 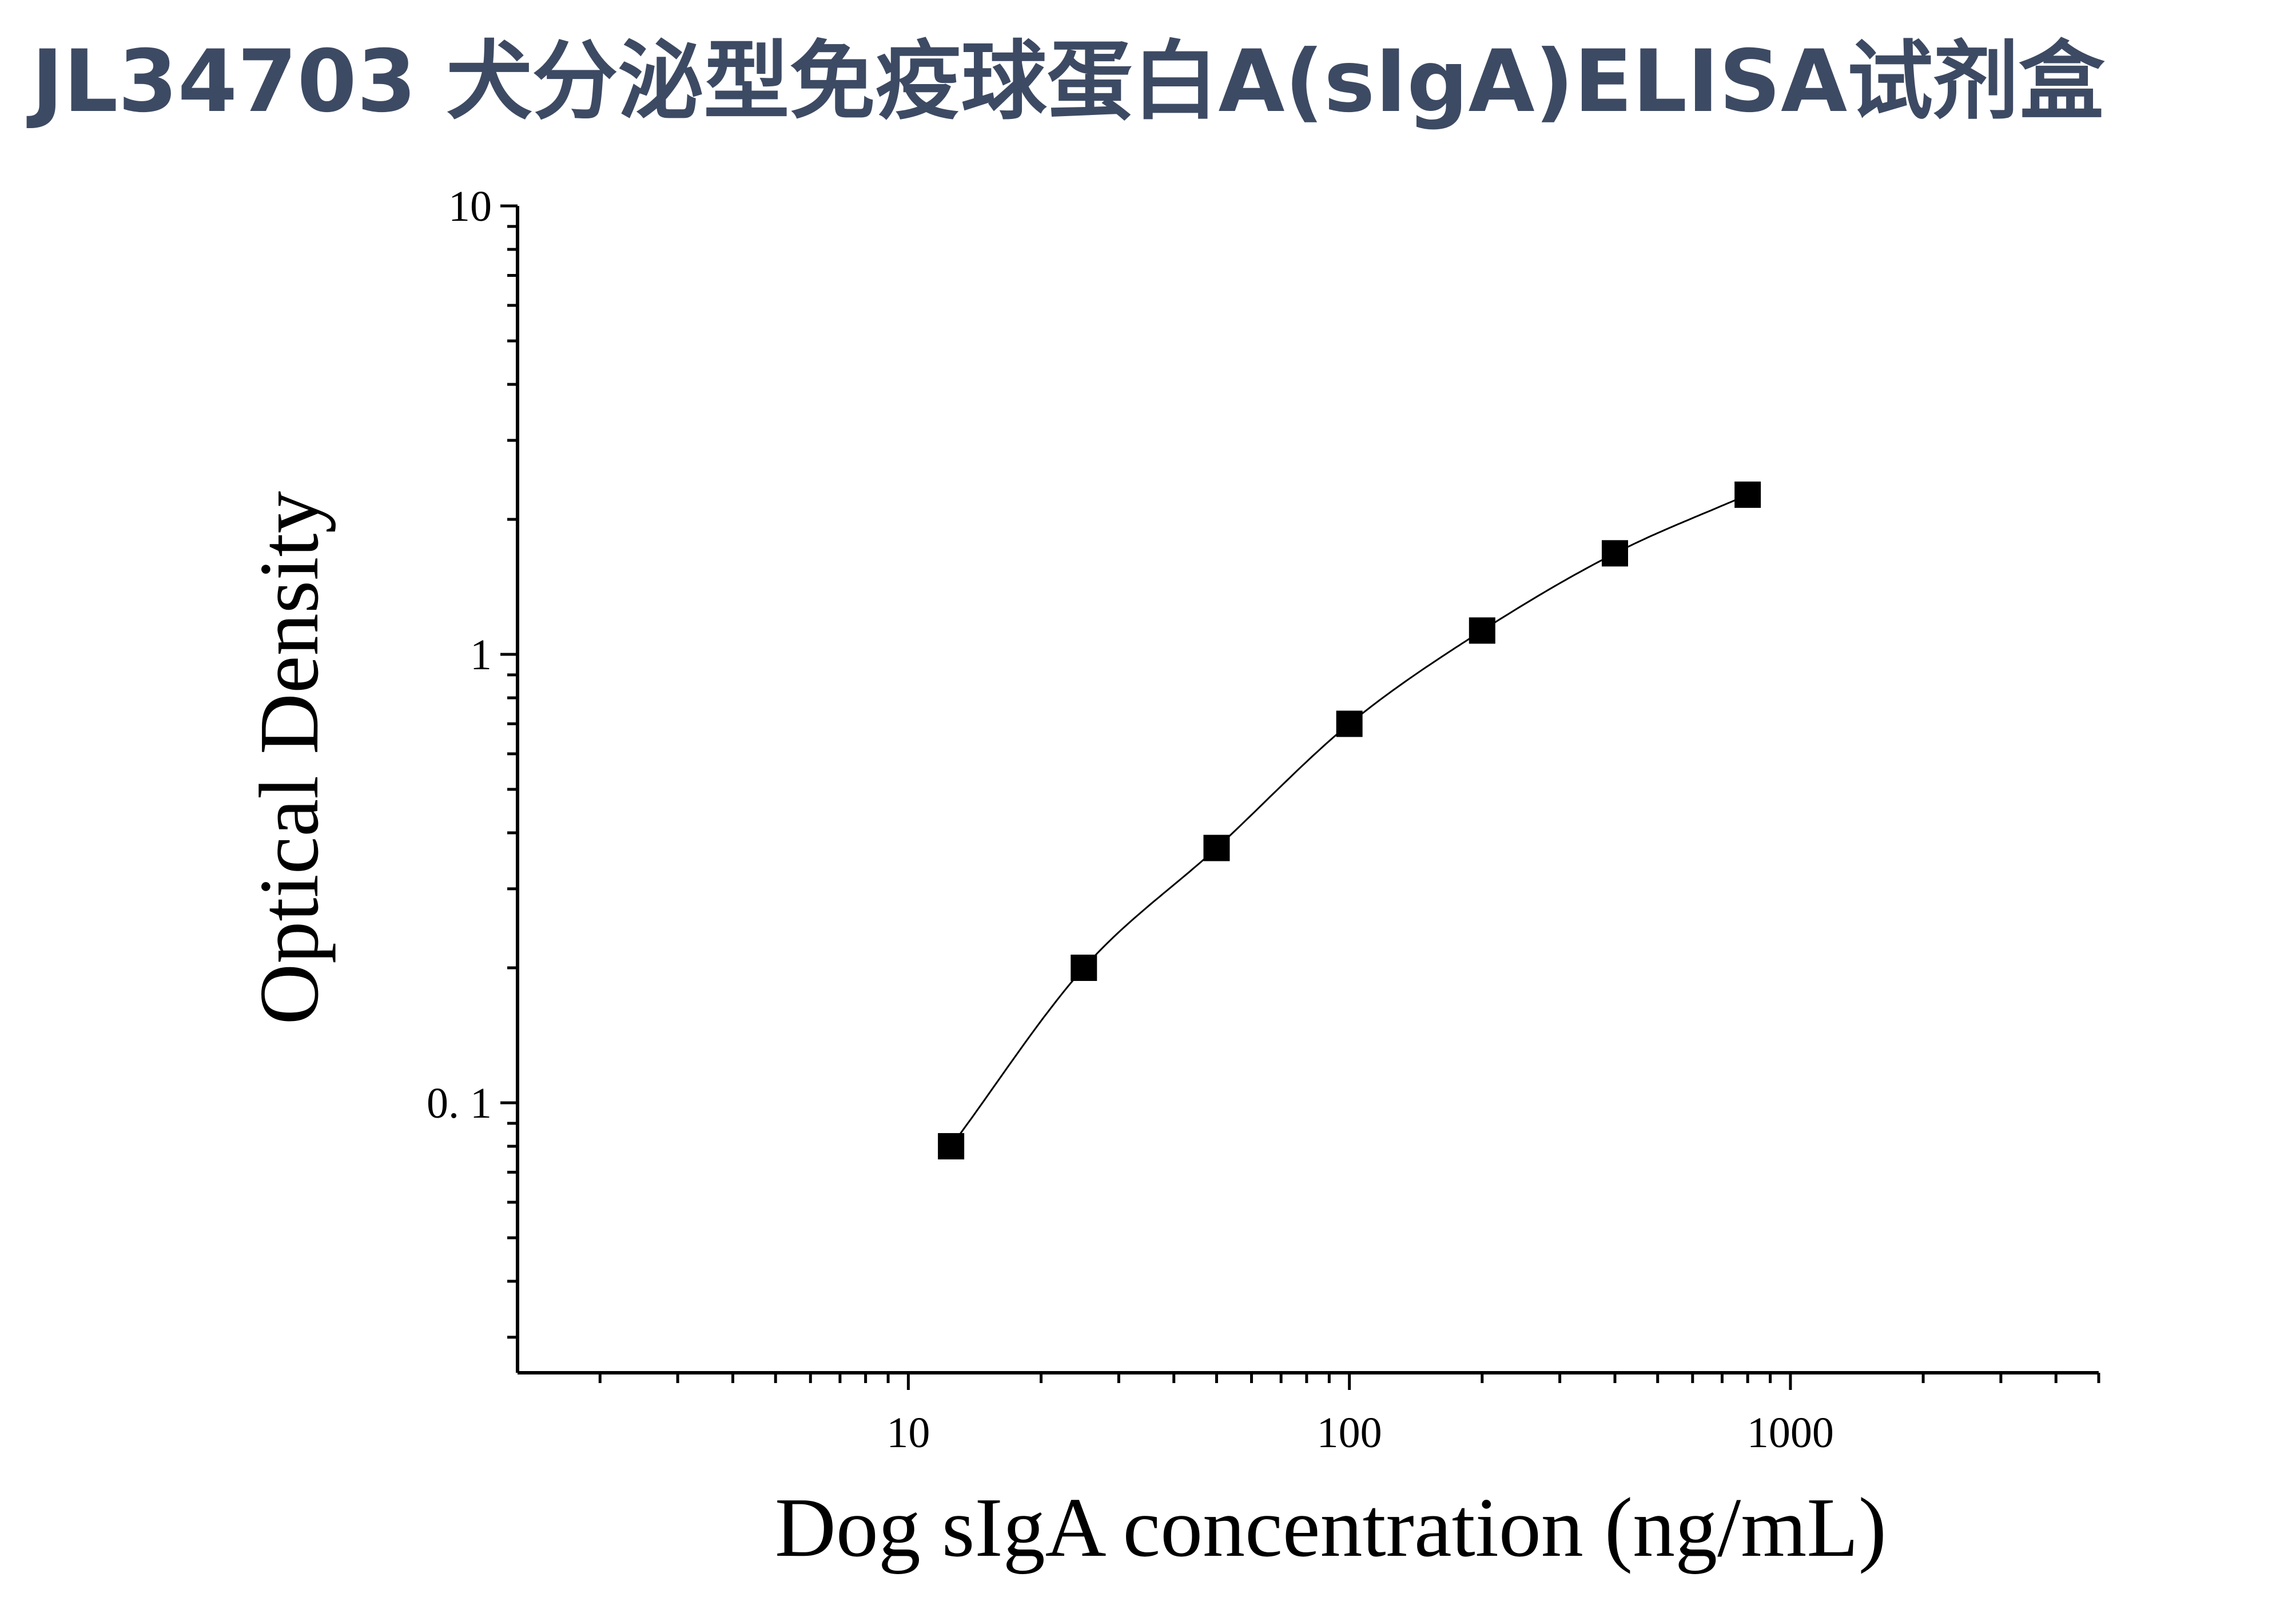 I want to click on x-tick-label: 10, so click(x=908, y=1433).